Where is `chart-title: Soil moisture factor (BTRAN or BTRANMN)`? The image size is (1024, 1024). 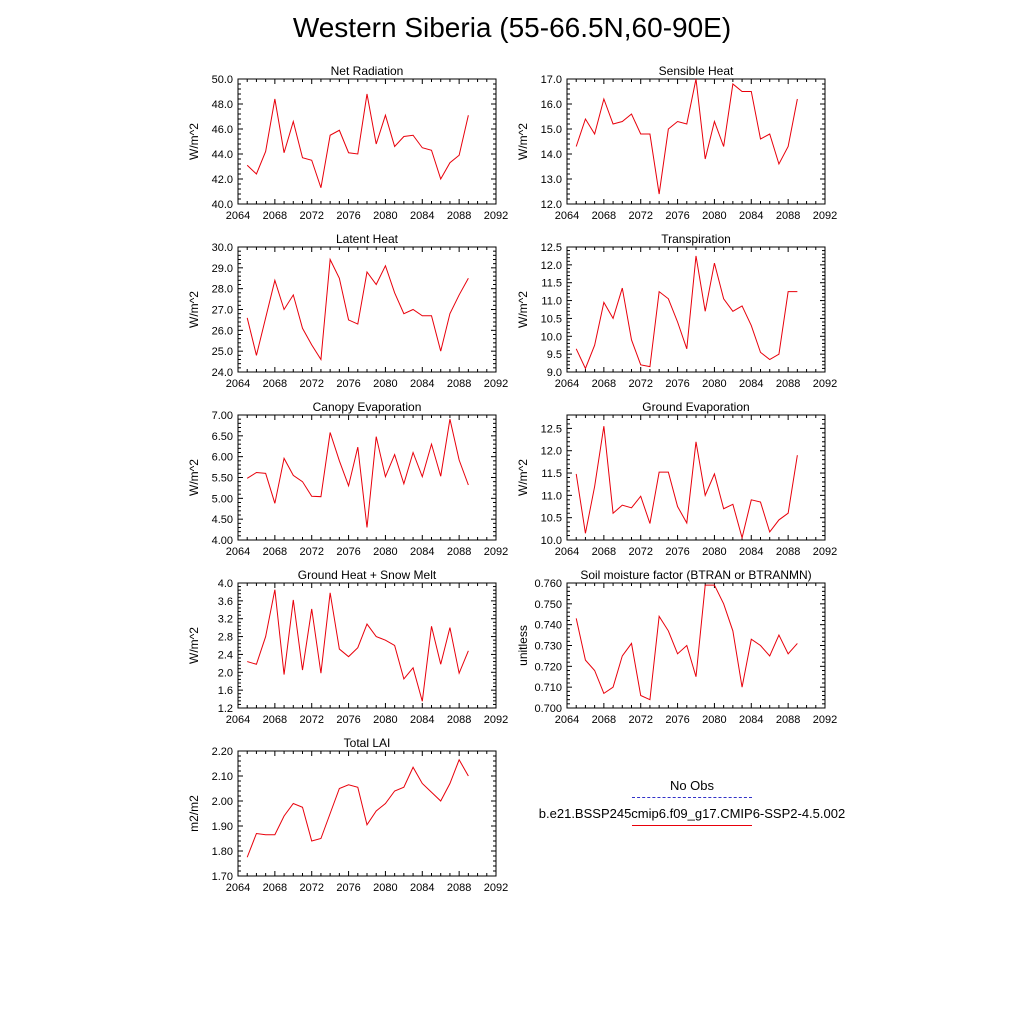
chart-title: Soil moisture factor (BTRAN or BTRANMN) is located at coordinates (695, 575).